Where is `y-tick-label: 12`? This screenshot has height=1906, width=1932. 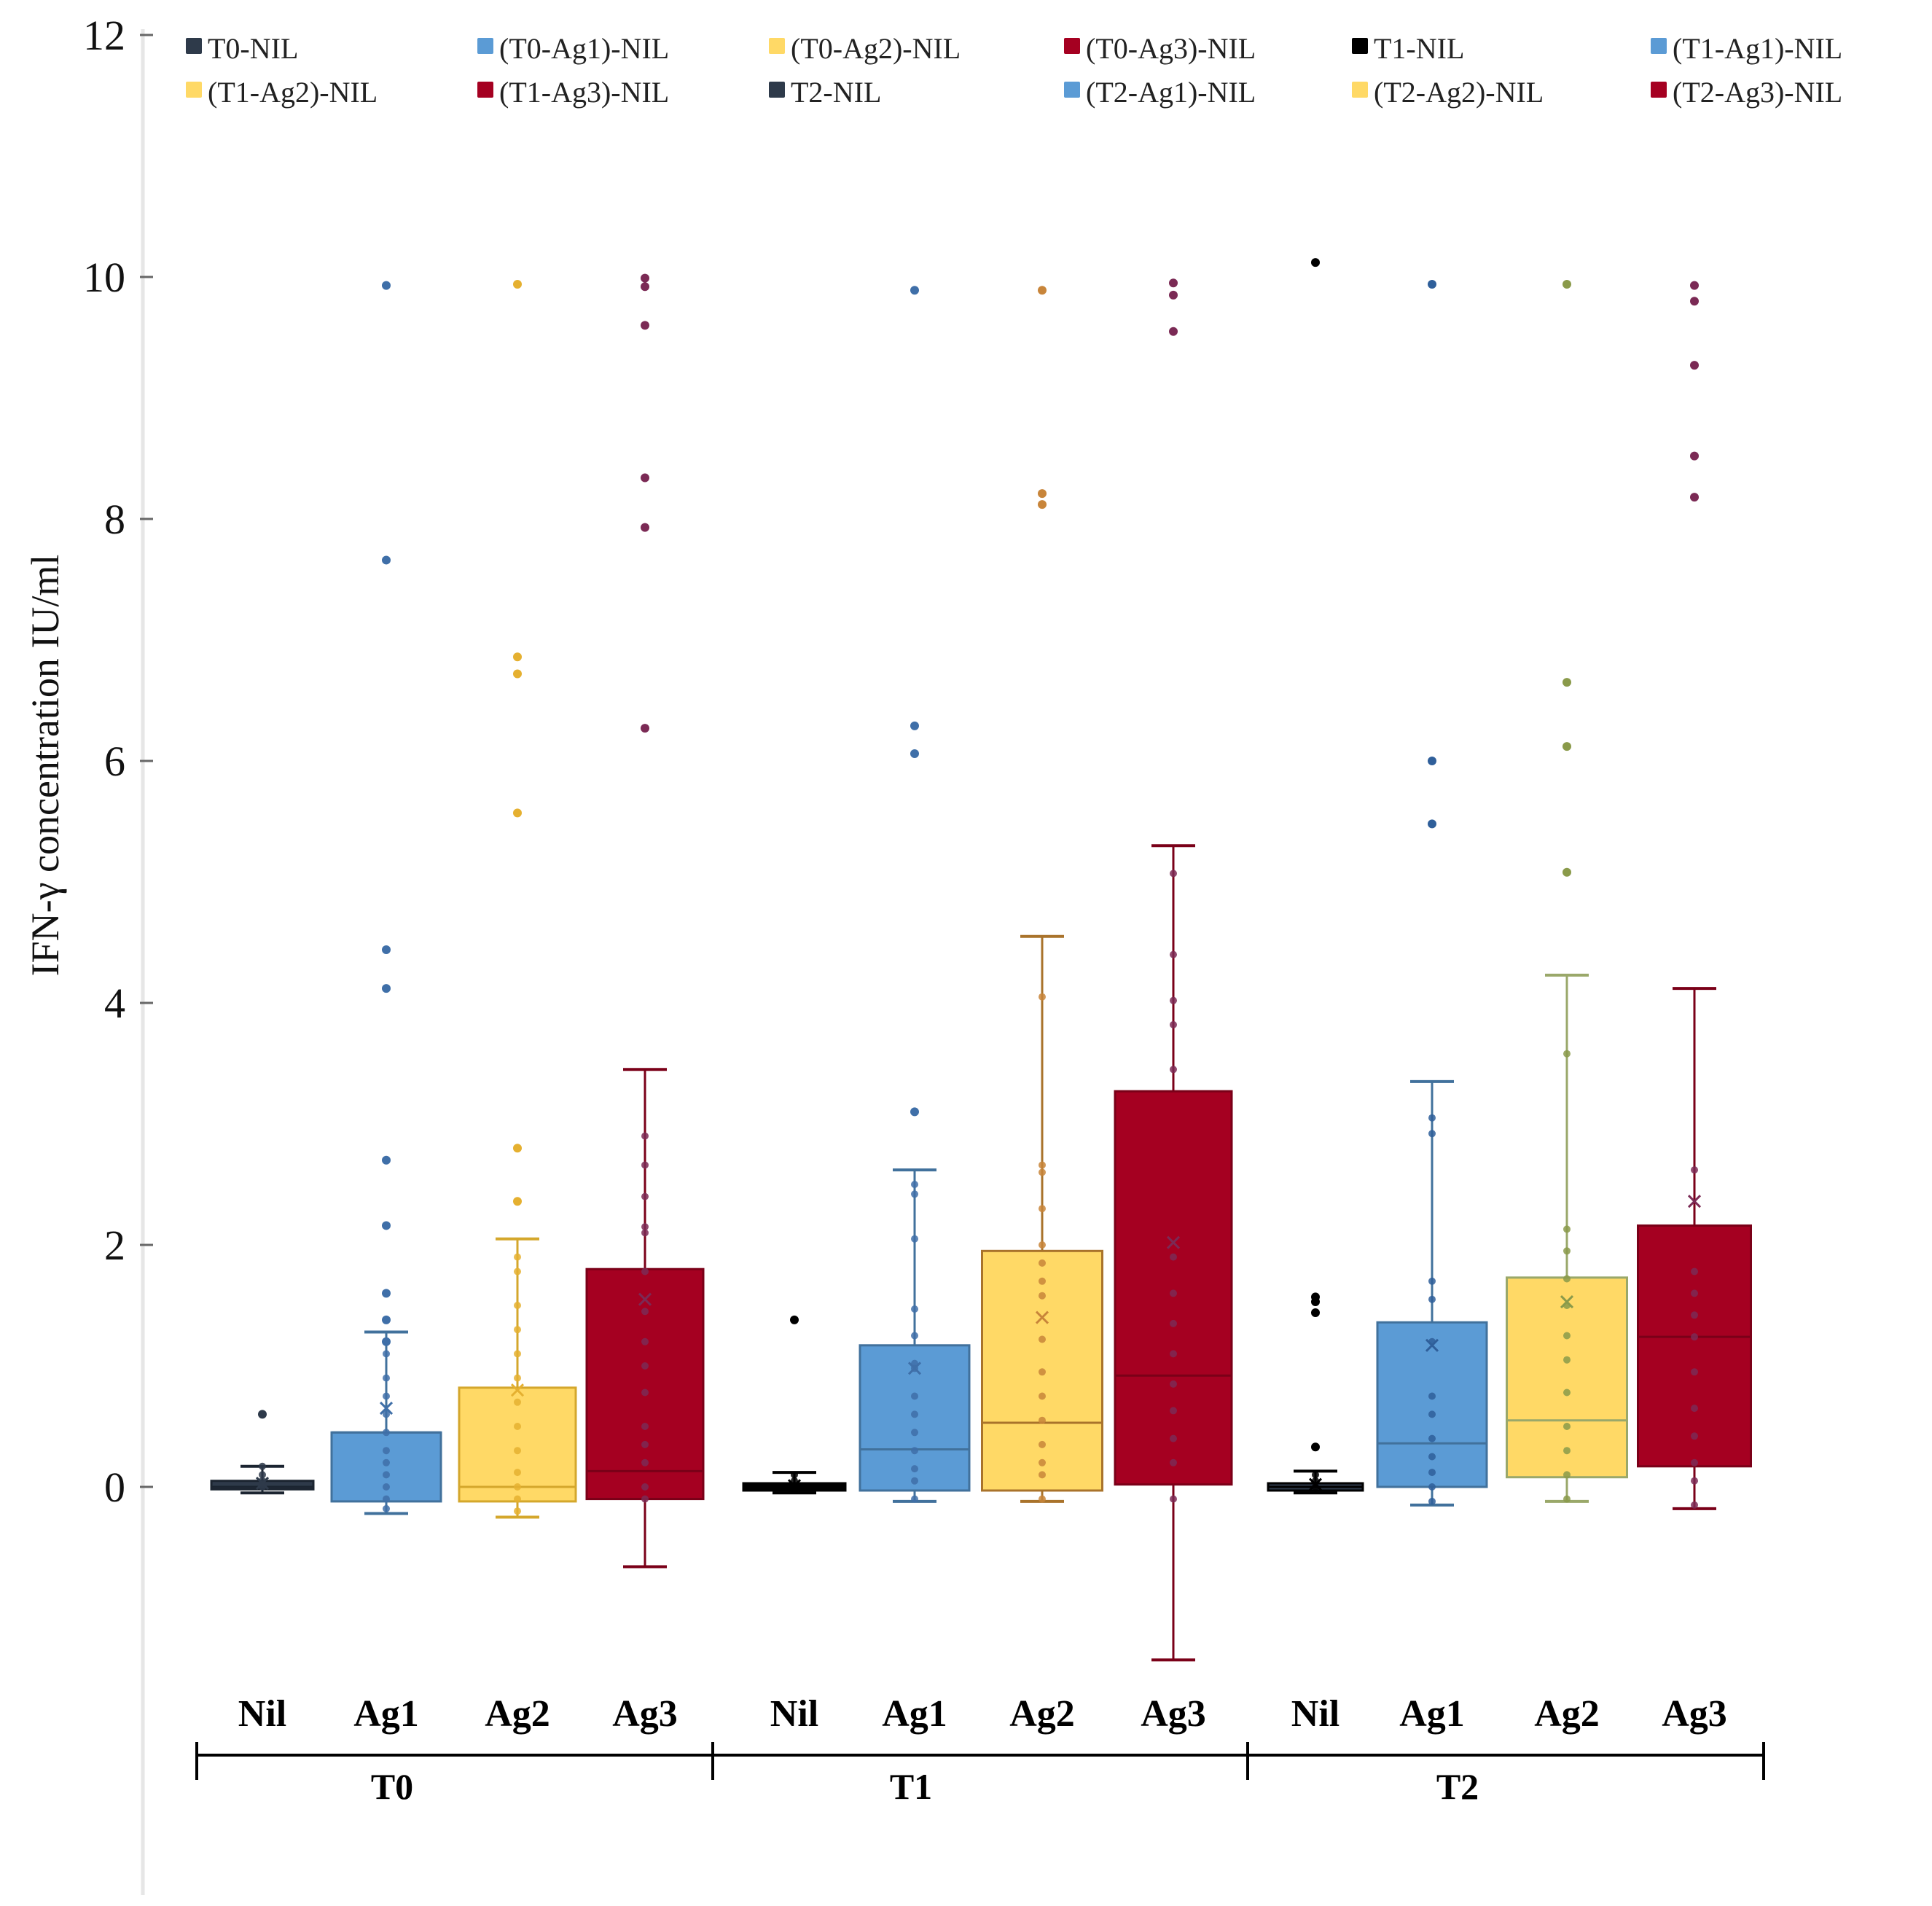
y-tick-label: 12 is located at coordinates (104, 35).